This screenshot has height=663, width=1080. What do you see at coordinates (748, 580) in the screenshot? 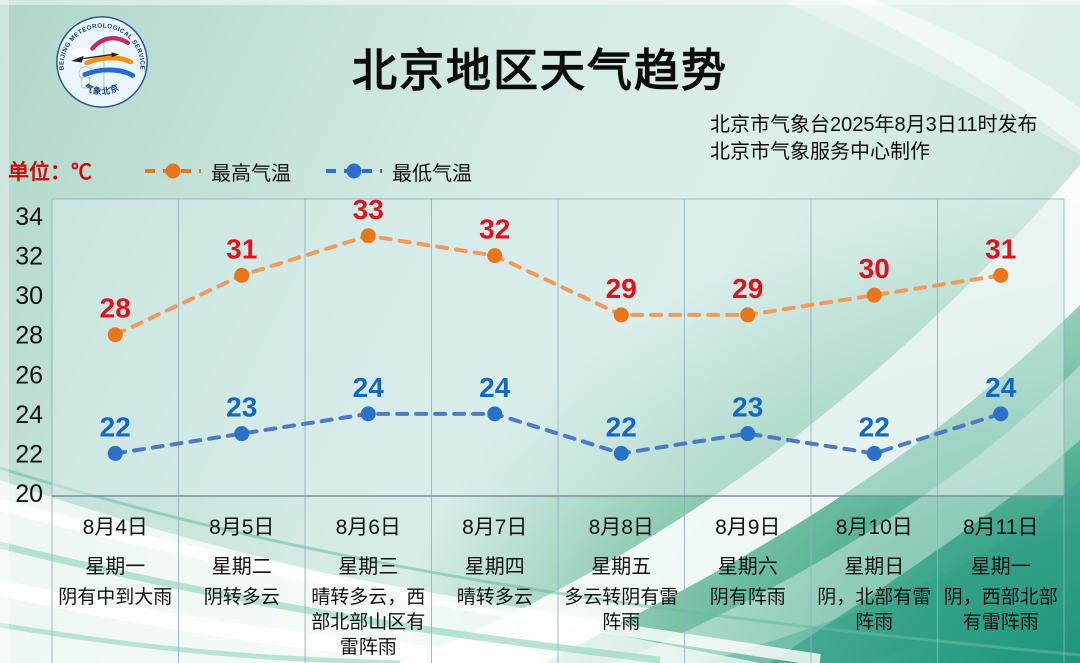
I see `day-column: 8月9日星期六阴有阵雨` at bounding box center [748, 580].